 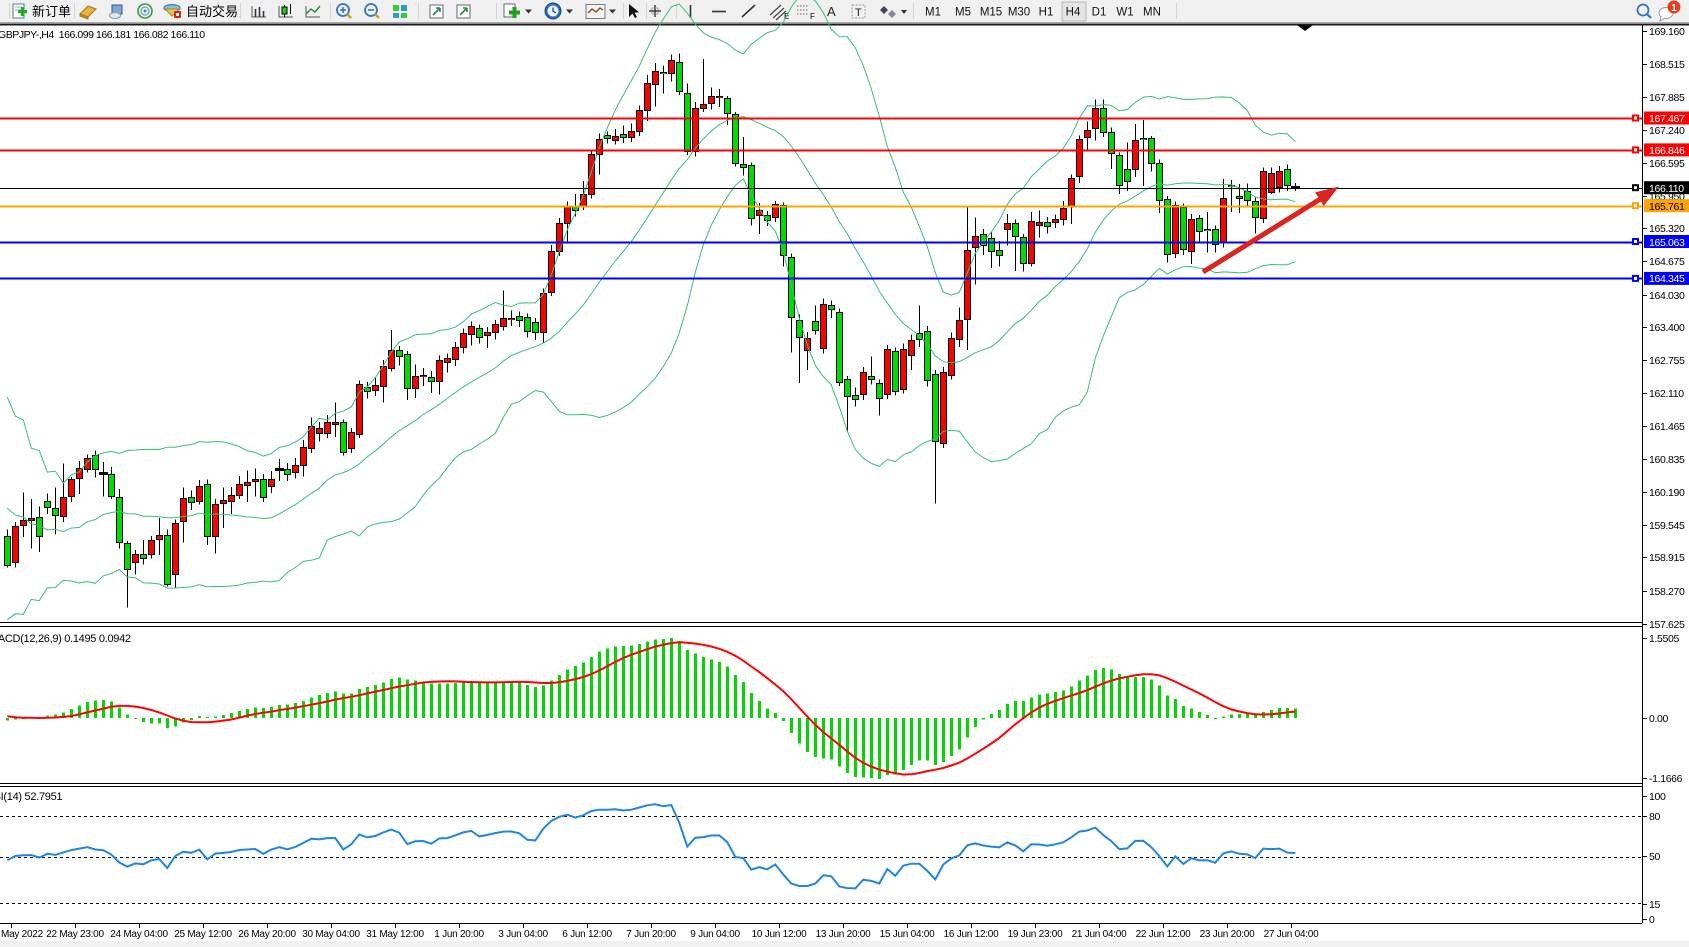 I want to click on svg-text: 7 Jun 20:00, so click(x=651, y=934).